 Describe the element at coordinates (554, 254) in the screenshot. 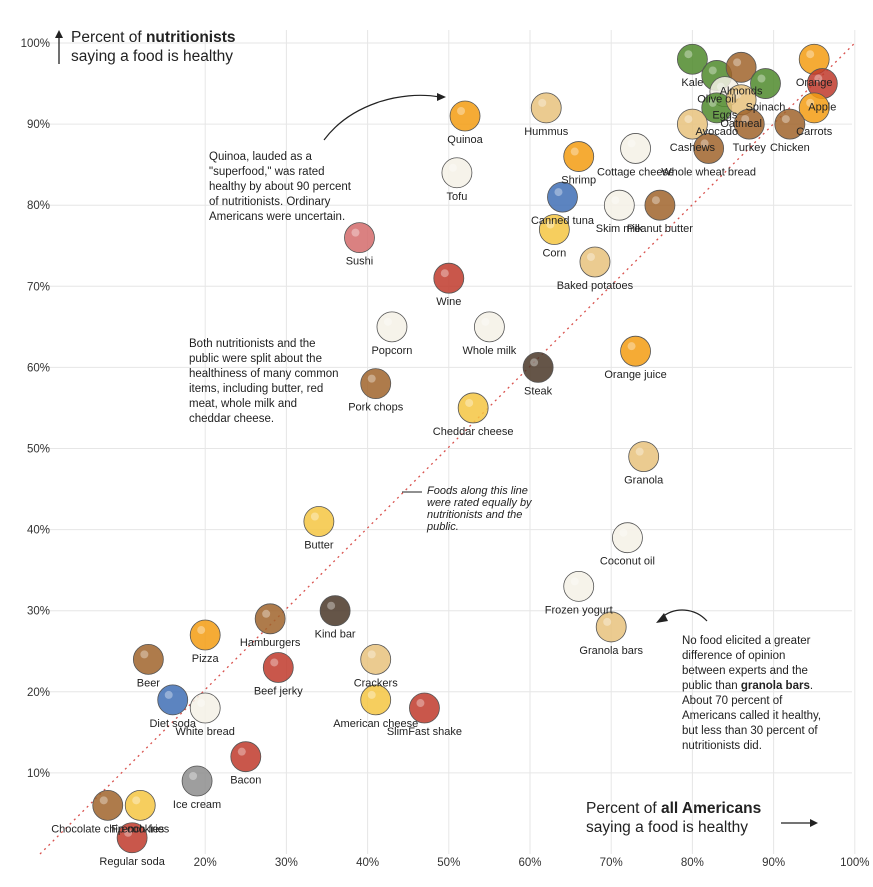

I see `food-label: Corn` at that location.